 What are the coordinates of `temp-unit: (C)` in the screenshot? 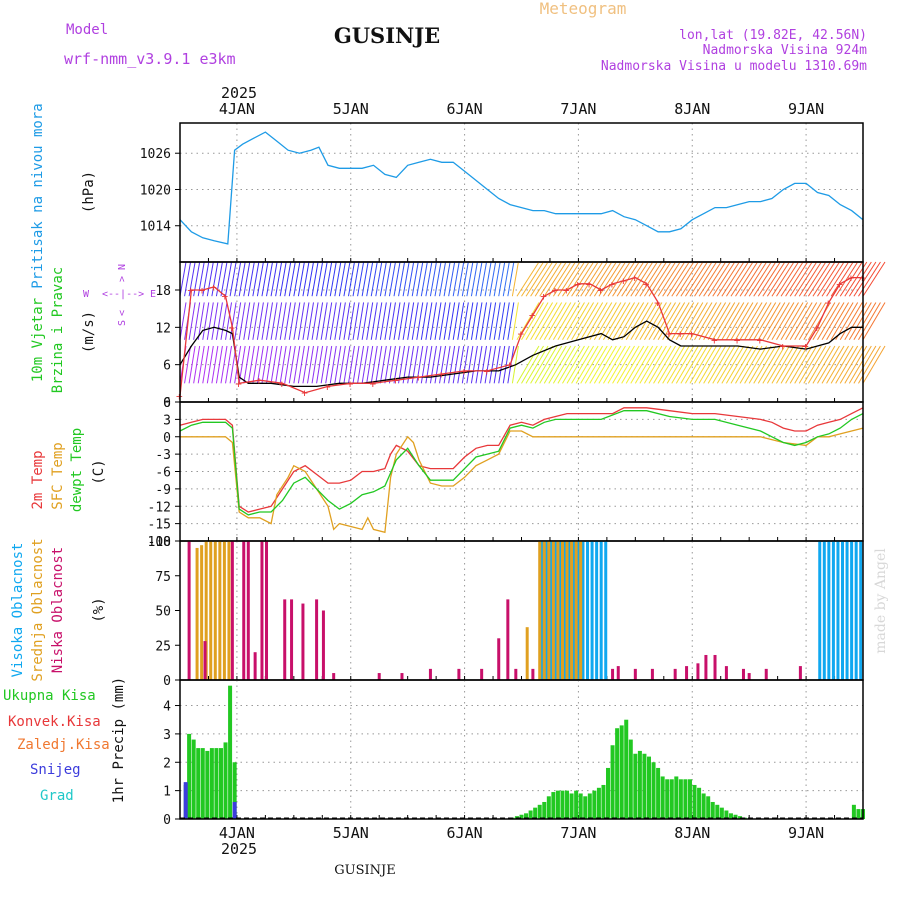 It's located at (99, 471).